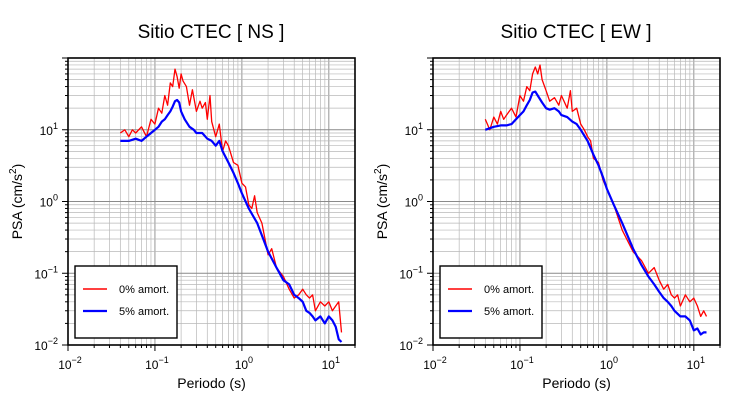  Describe the element at coordinates (576, 32) in the screenshot. I see `chart-title: Sitio CTEC [ EW ]` at that location.